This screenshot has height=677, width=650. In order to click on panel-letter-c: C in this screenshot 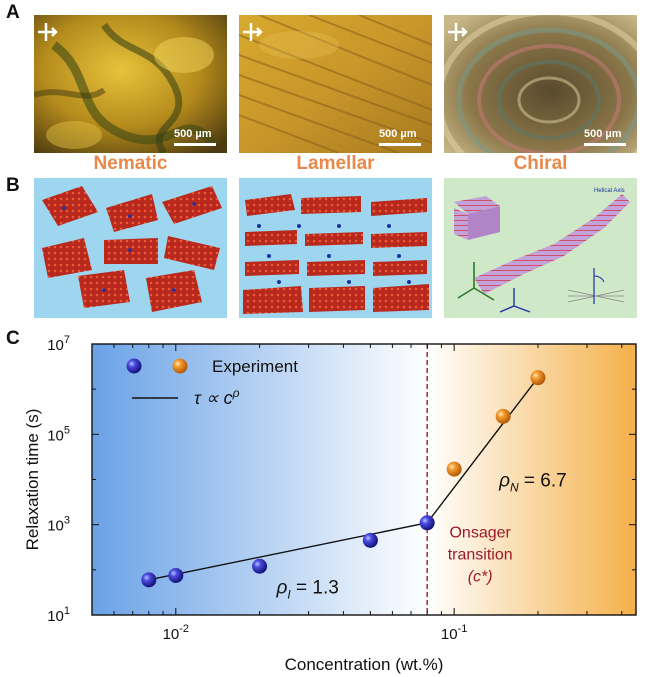, I will do `click(13, 338)`.